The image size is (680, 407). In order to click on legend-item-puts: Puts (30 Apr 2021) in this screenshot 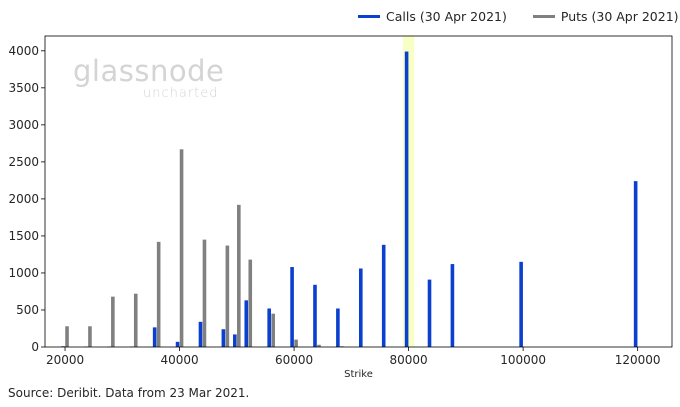, I will do `click(605, 16)`.